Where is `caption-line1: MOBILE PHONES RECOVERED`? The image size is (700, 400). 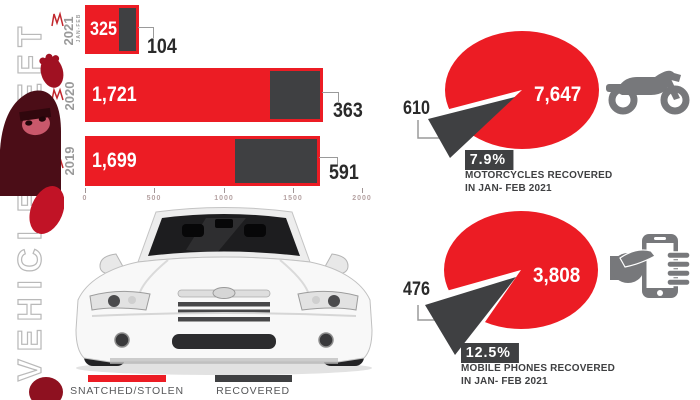 caption-line1: MOBILE PHONES RECOVERED is located at coordinates (538, 368).